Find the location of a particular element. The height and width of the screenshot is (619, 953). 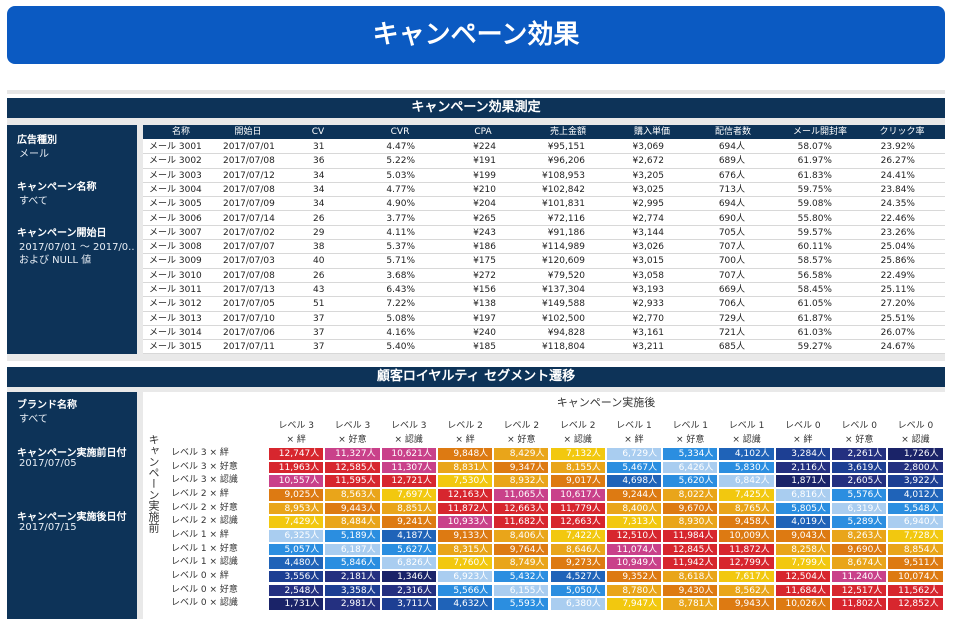

table-cell: ¥96,206 is located at coordinates (566, 161).